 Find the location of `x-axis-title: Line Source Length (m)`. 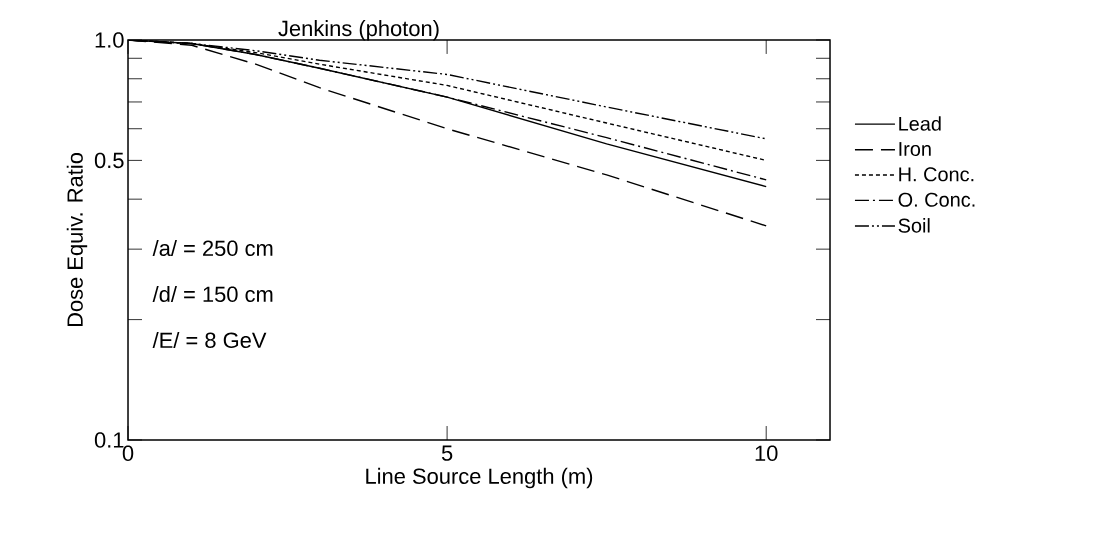

x-axis-title: Line Source Length (m) is located at coordinates (479, 478).